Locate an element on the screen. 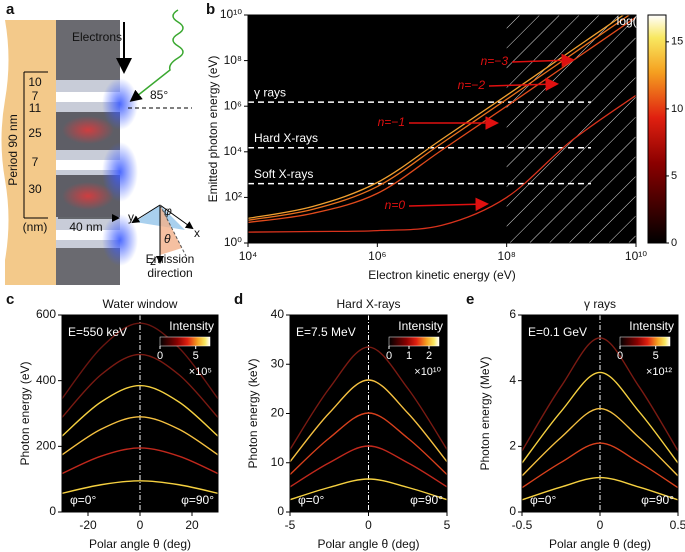  colorbar-tick-label: 2 is located at coordinates (429, 356).